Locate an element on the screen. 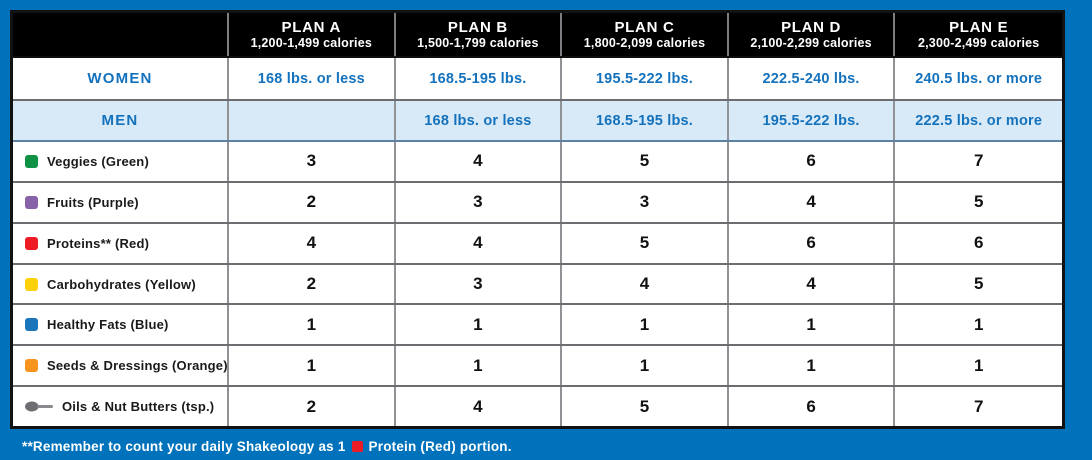 Image resolution: width=1092 pixels, height=460 pixels. food-label-cell: Oils & Nut Butters (tsp.) is located at coordinates (121, 407).